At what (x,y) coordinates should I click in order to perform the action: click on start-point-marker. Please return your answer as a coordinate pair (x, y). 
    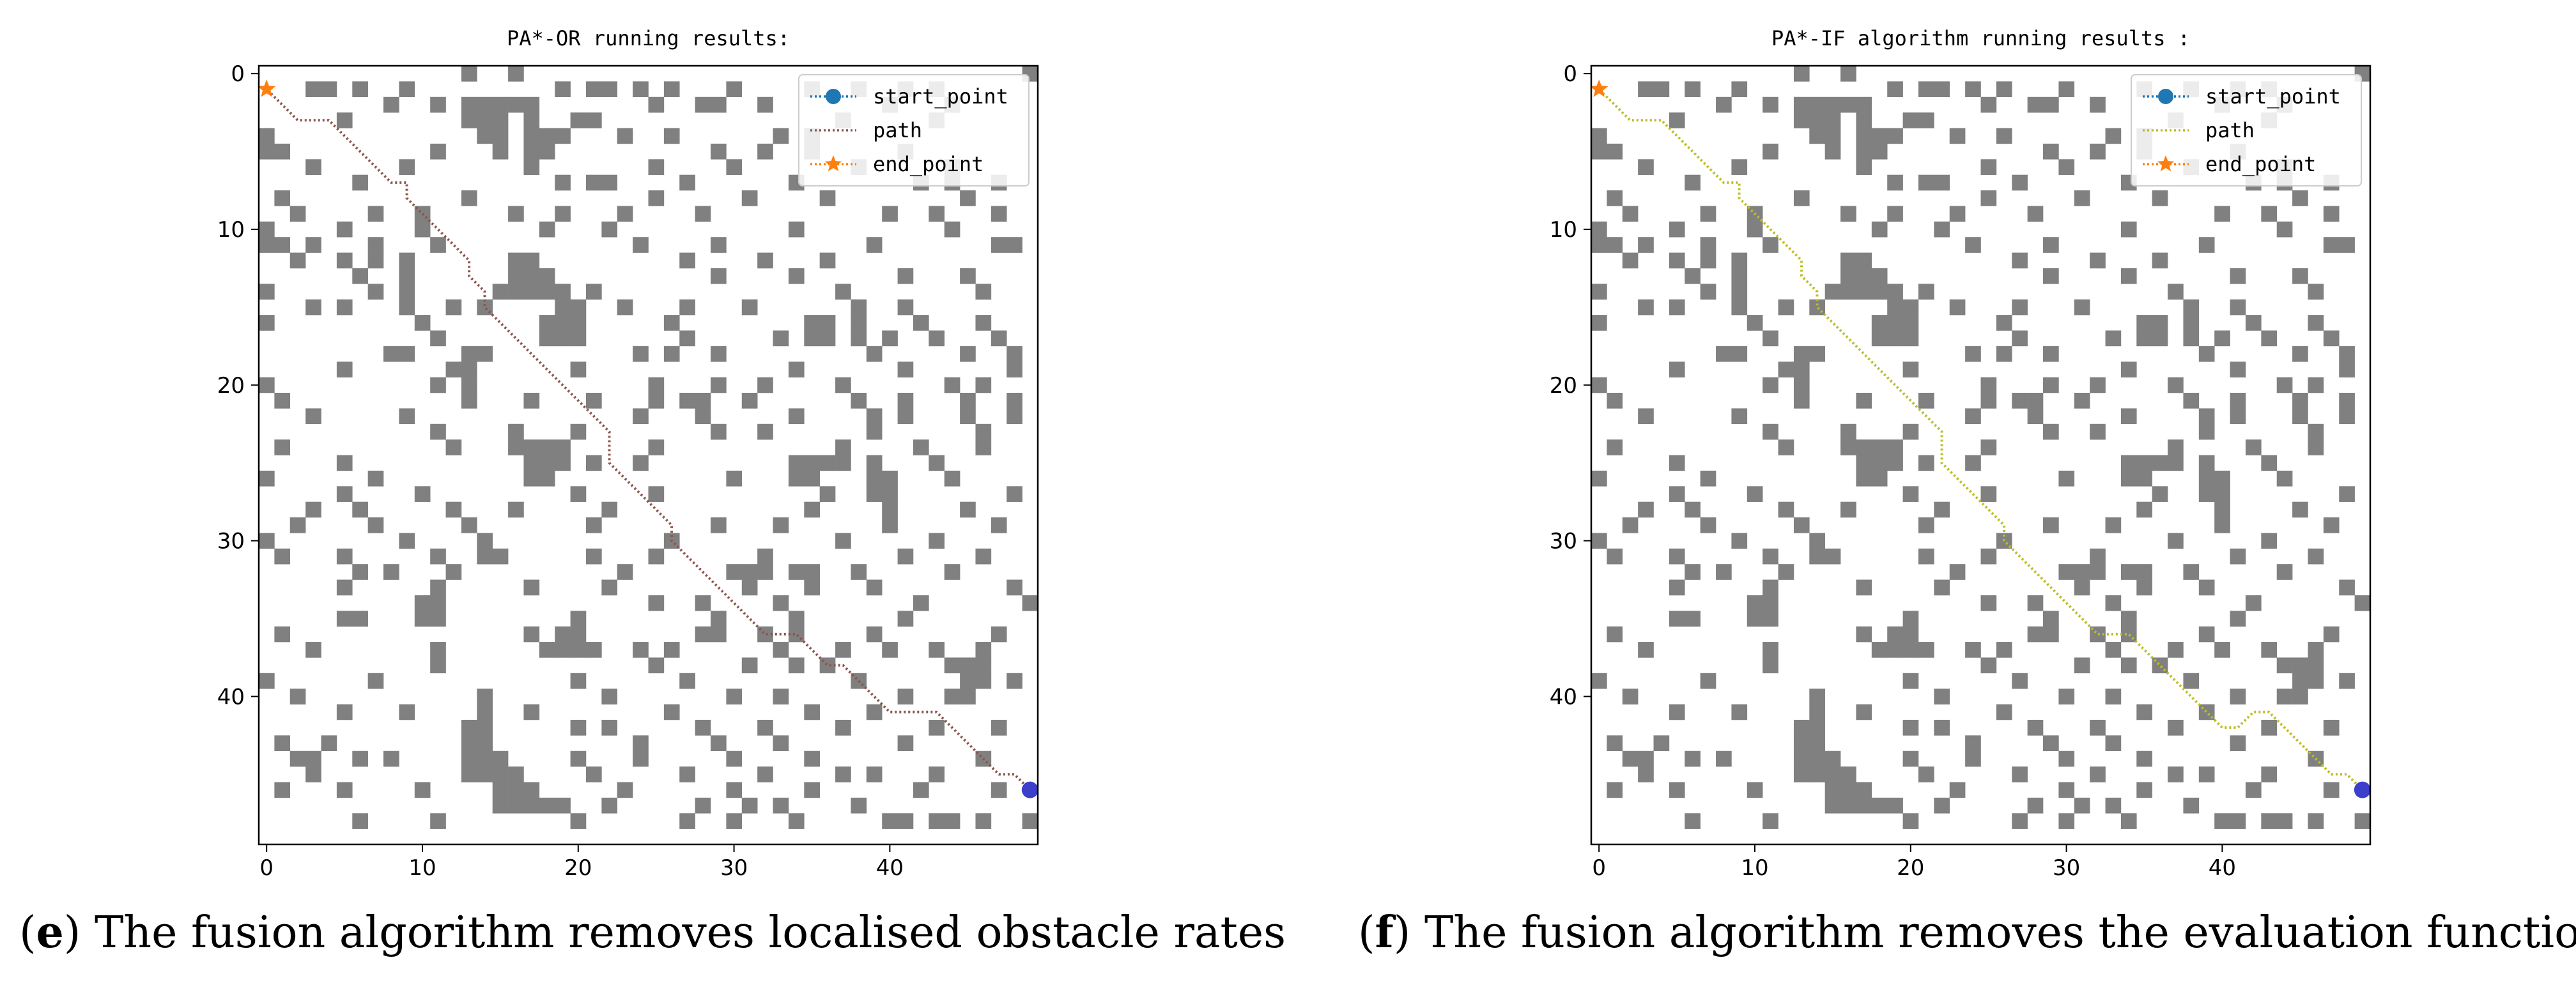
    Looking at the image, I should click on (2362, 789).